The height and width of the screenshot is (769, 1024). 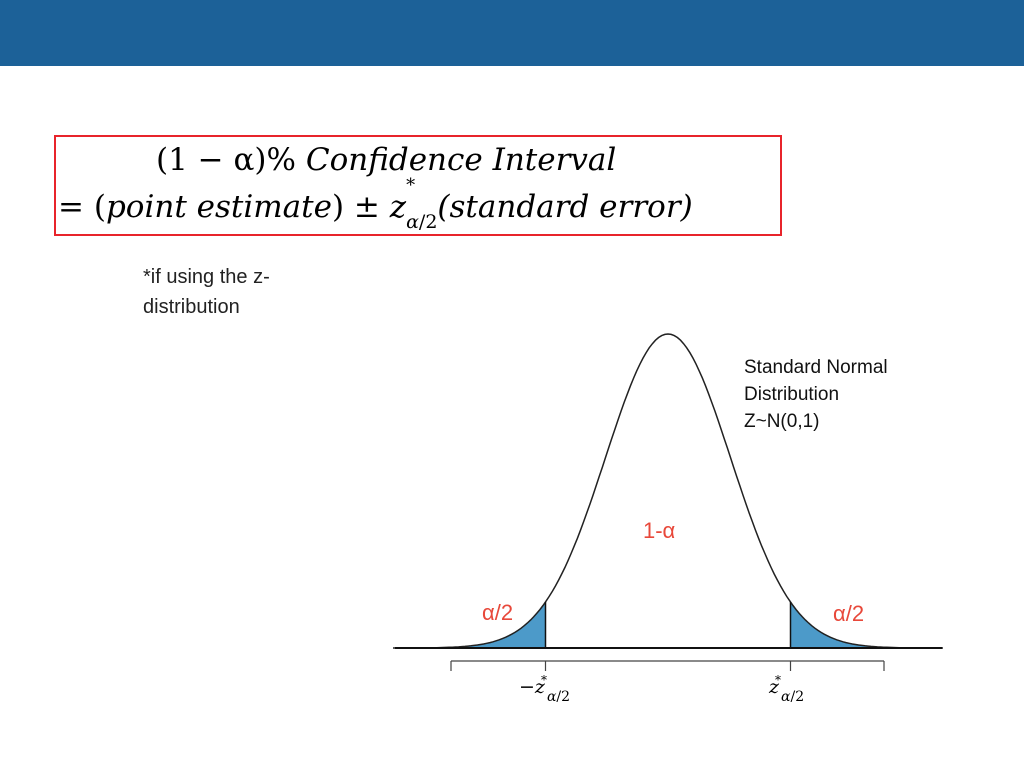 I want to click on axis-pos-sub-den: /2, so click(x=797, y=697).